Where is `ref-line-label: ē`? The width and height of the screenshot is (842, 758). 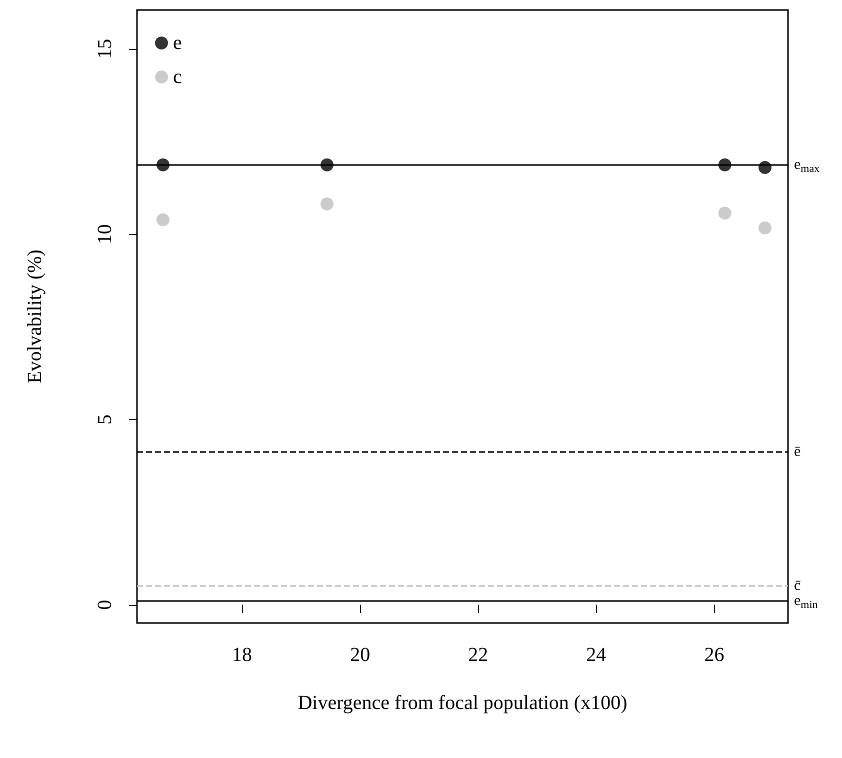 ref-line-label: ē is located at coordinates (797, 452).